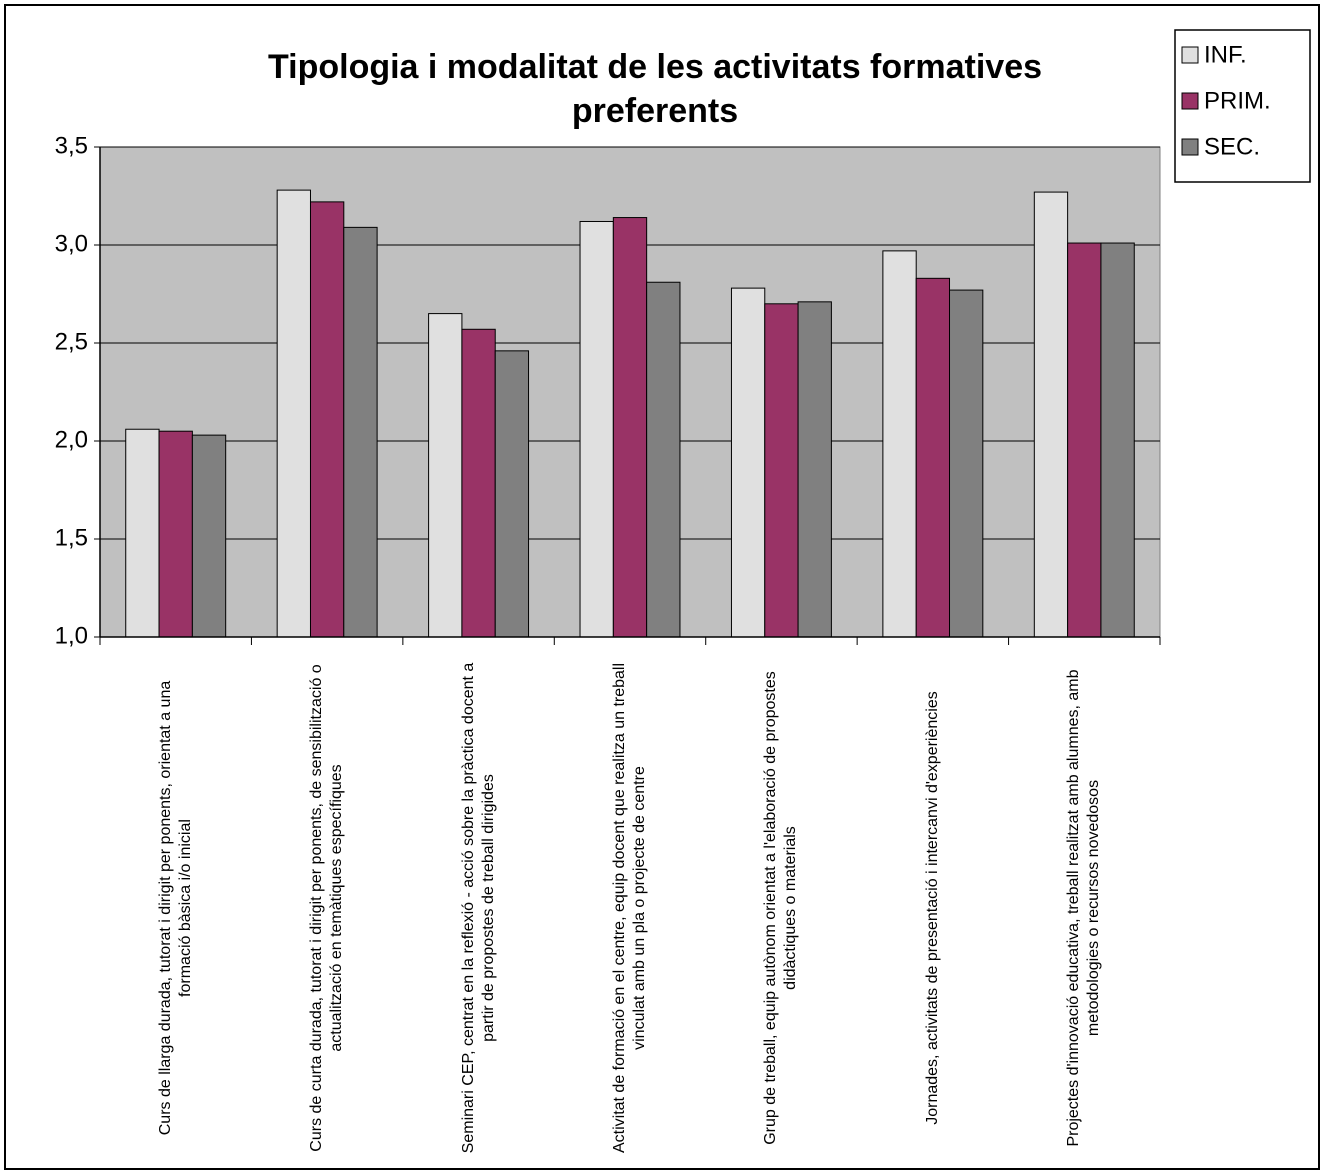  Describe the element at coordinates (71, 341) in the screenshot. I see `y-tick-label: 2,5` at that location.